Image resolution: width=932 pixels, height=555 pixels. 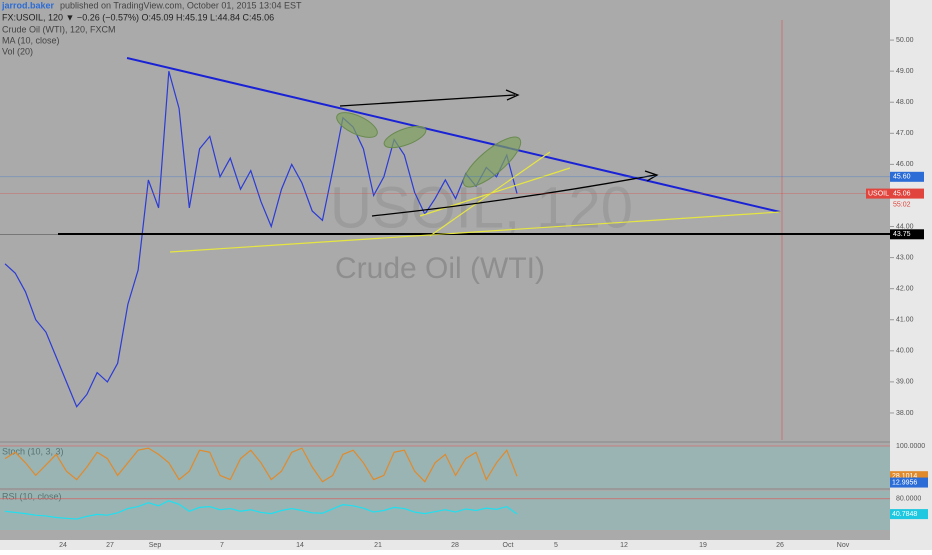 I want to click on y-tick-label: 48.00, so click(x=905, y=102).